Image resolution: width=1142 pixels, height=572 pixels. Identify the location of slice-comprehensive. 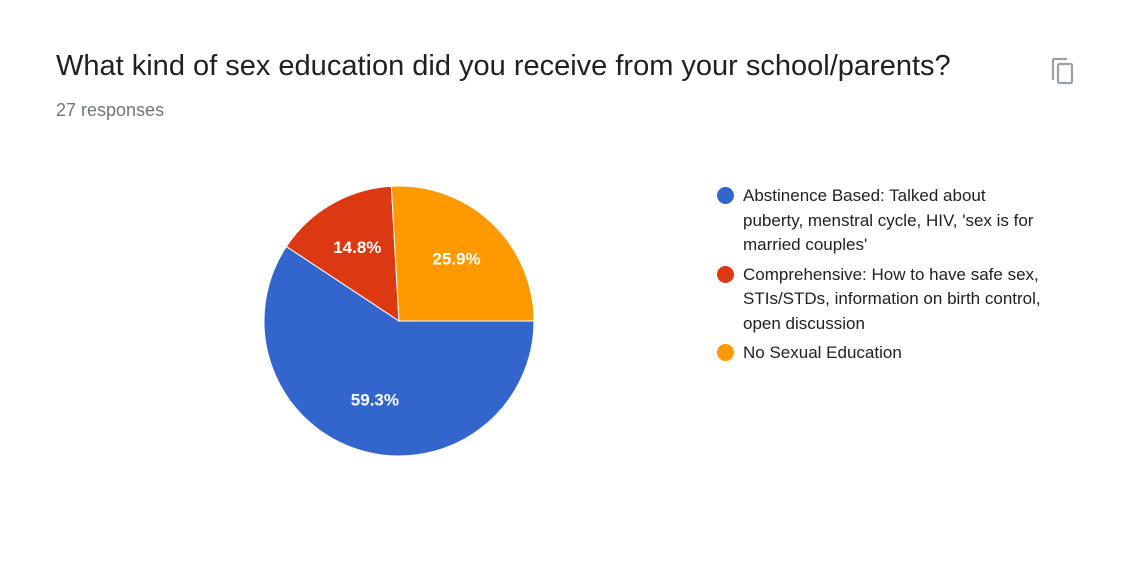
(342, 253).